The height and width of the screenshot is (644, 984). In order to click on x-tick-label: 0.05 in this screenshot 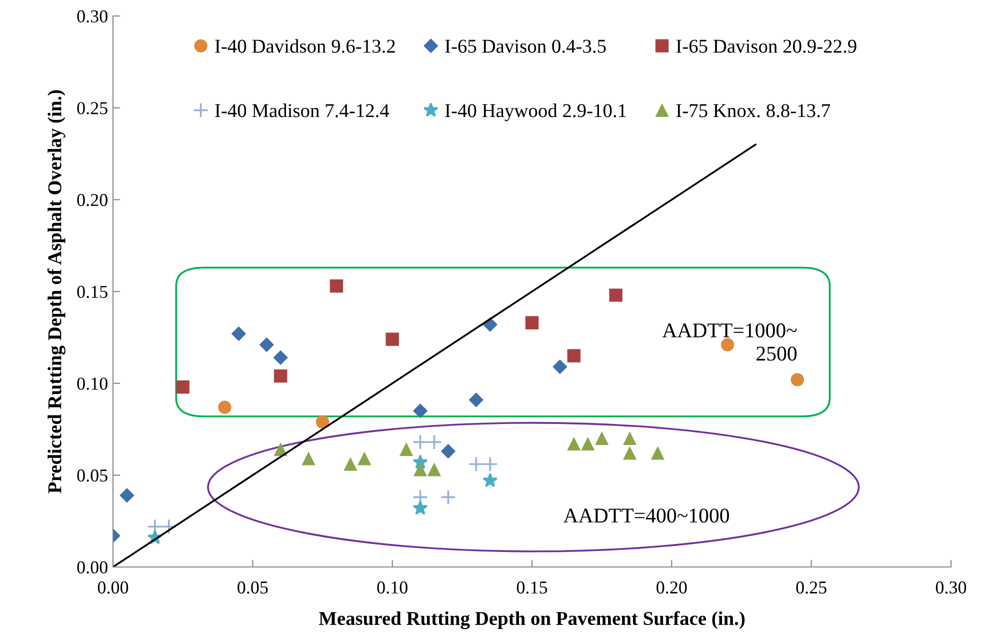, I will do `click(253, 587)`.